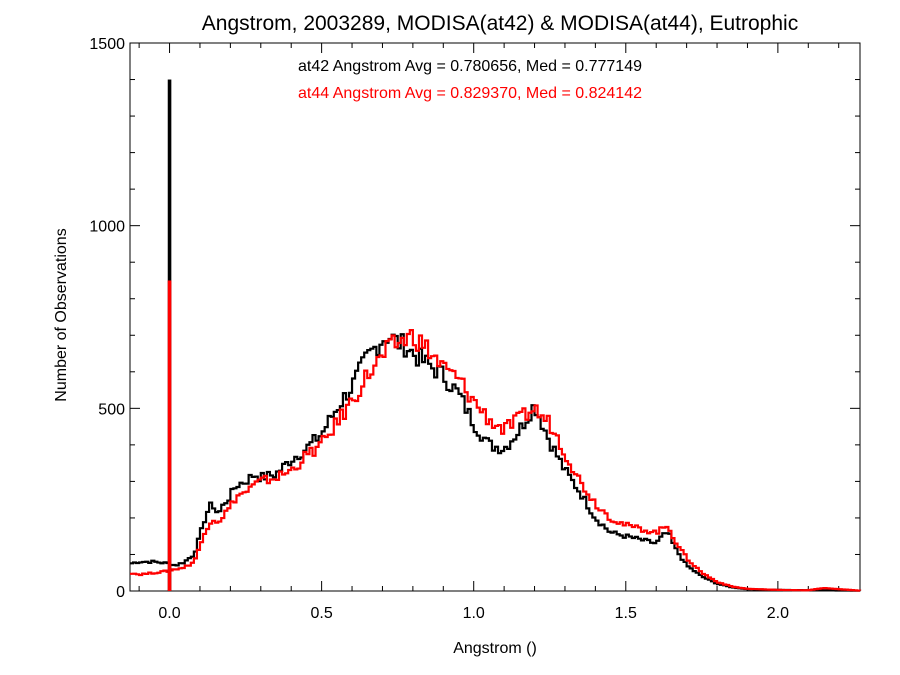  Describe the element at coordinates (61, 314) in the screenshot. I see `y-axis-label: Number of Observations` at that location.